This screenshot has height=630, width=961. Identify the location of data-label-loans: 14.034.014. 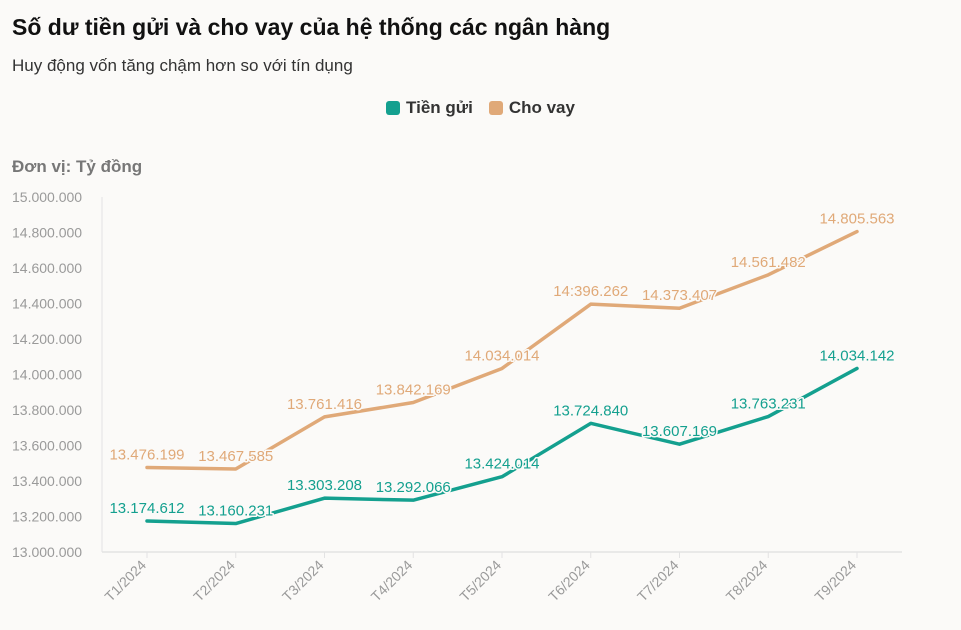
(501, 355).